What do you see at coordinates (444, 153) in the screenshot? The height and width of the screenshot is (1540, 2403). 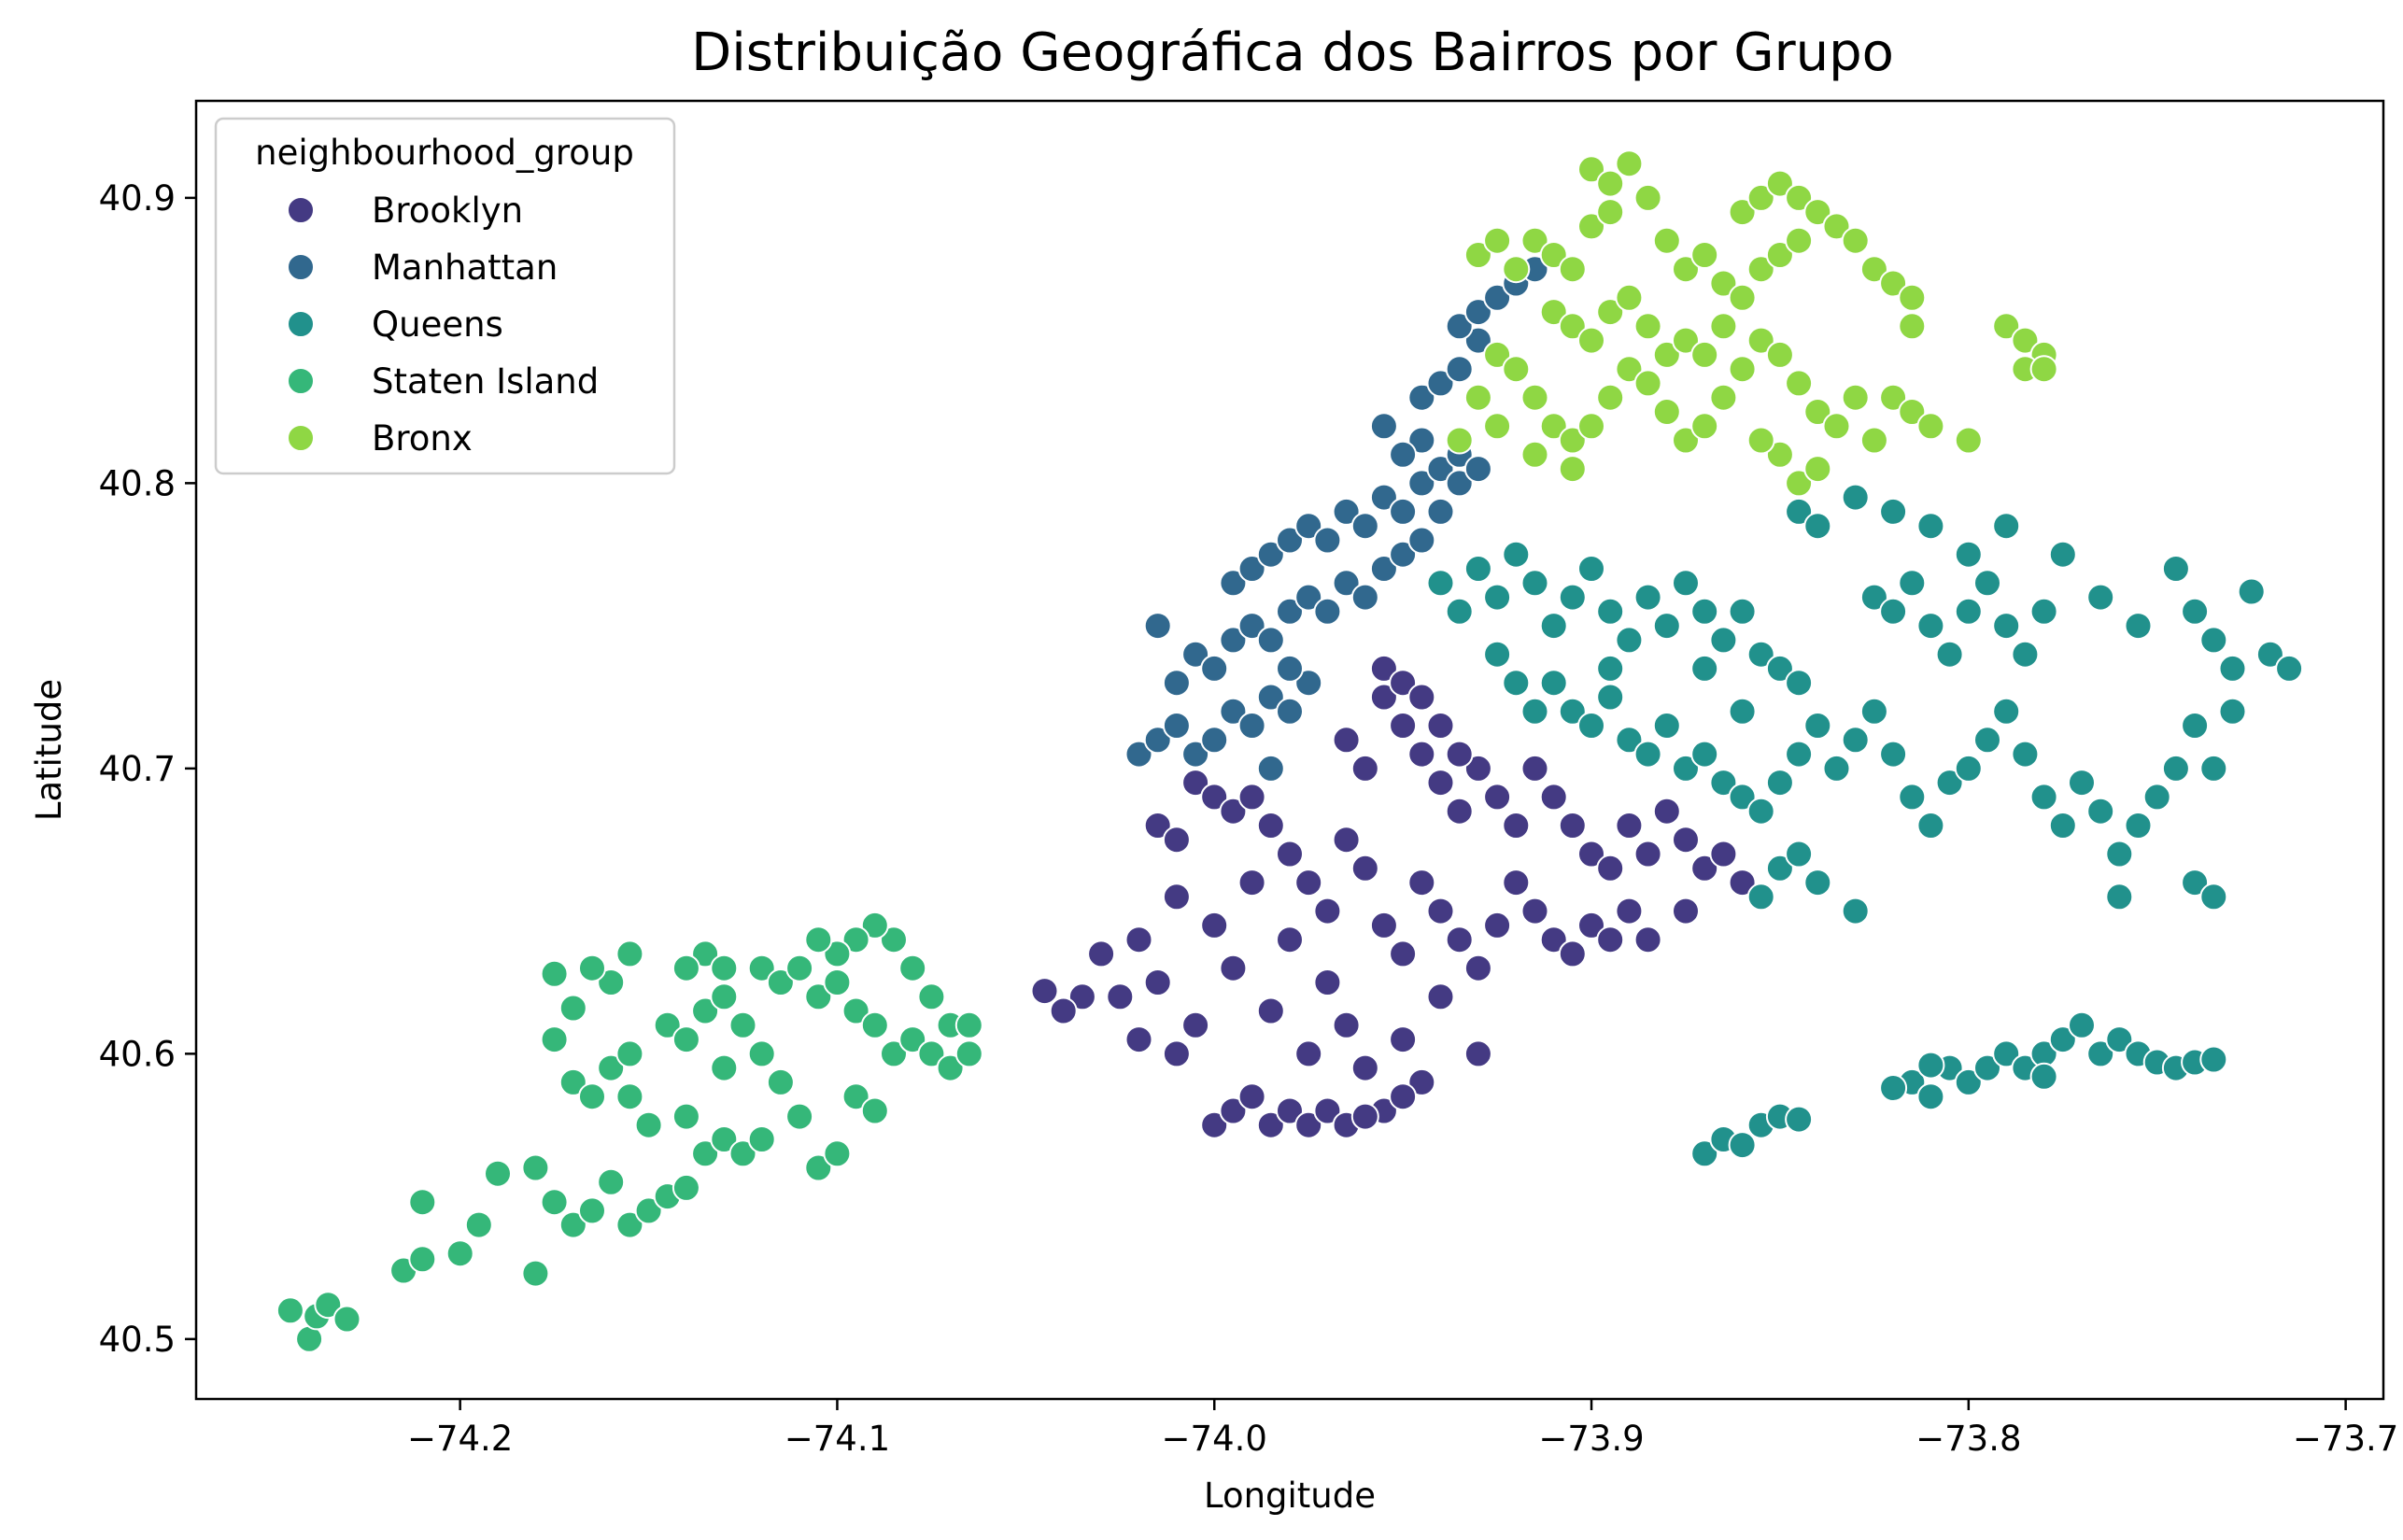 I see `legend-title: neighbourhood_group` at bounding box center [444, 153].